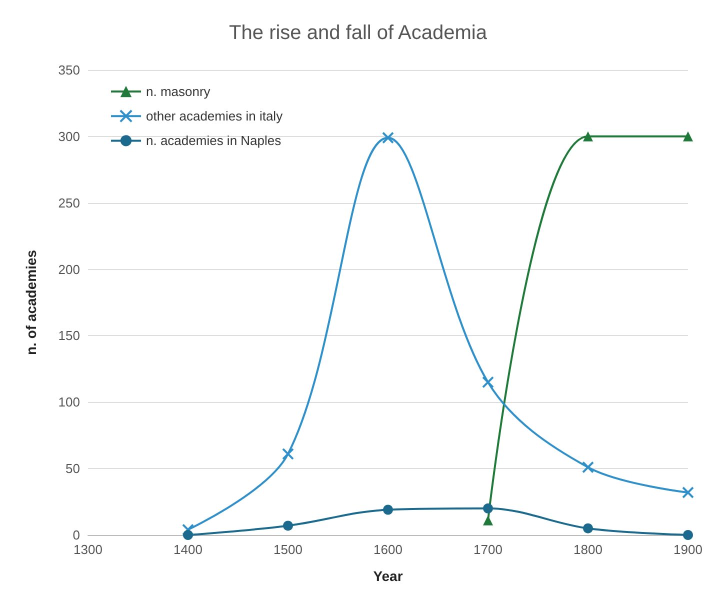 Image resolution: width=716 pixels, height=600 pixels. What do you see at coordinates (188, 549) in the screenshot?
I see `x-tick-label: 1400` at bounding box center [188, 549].